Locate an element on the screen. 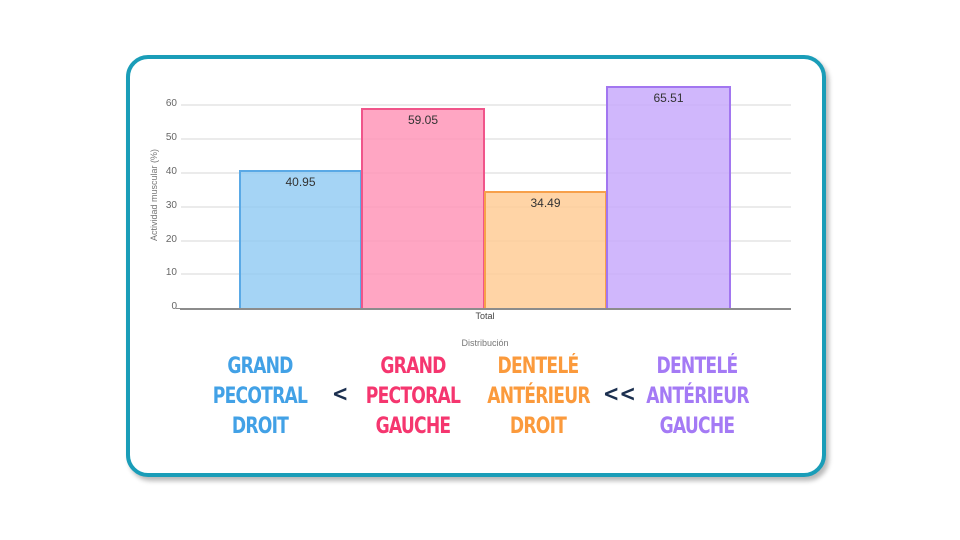  x-category-label: Total is located at coordinates (485, 316).